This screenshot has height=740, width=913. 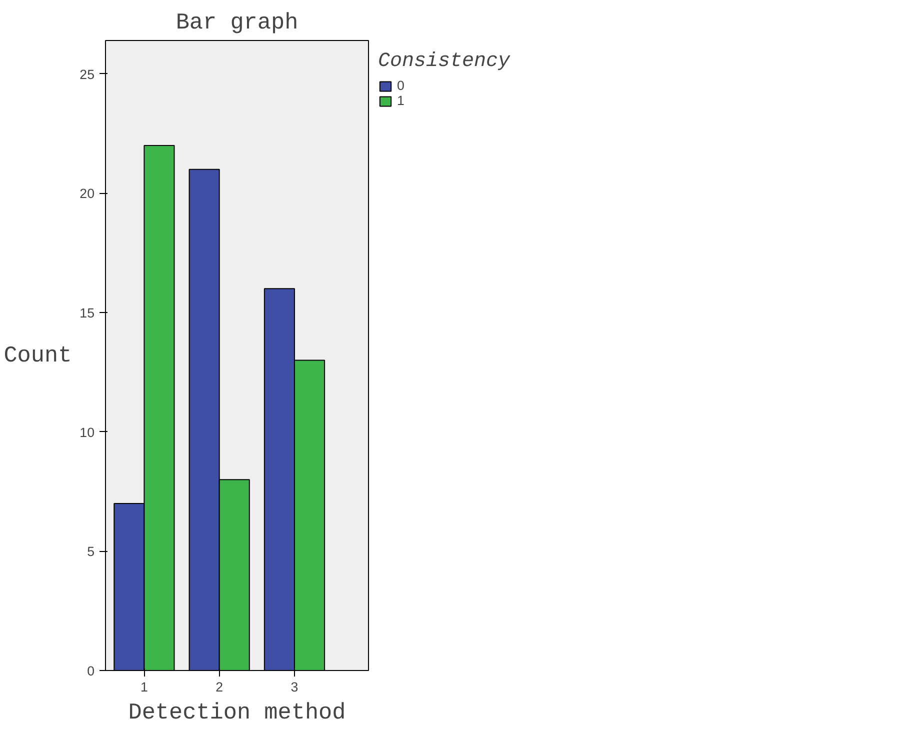 I want to click on x-tick-label: 2, so click(x=220, y=687).